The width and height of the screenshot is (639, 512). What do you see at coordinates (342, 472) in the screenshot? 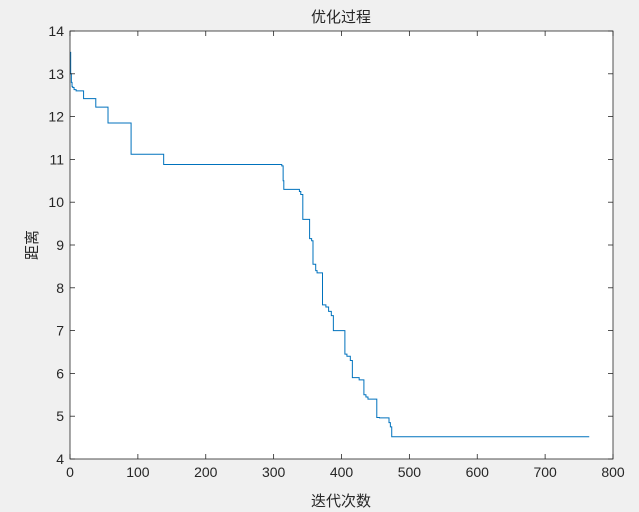
I see `x-tick-label: 400` at bounding box center [342, 472].